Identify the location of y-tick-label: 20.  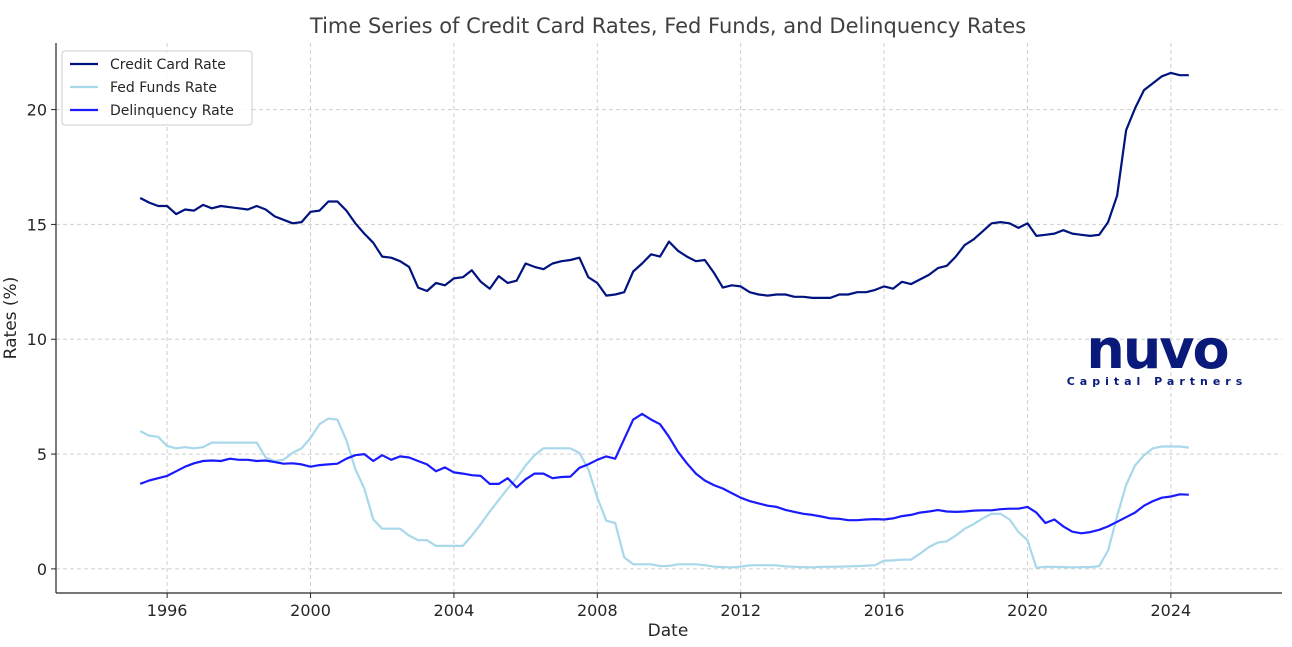
(37, 110).